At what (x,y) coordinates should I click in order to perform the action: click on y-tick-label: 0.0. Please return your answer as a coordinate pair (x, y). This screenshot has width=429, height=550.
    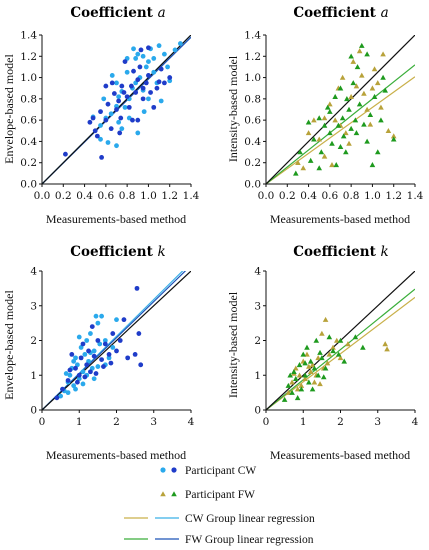
    Looking at the image, I should click on (28, 185).